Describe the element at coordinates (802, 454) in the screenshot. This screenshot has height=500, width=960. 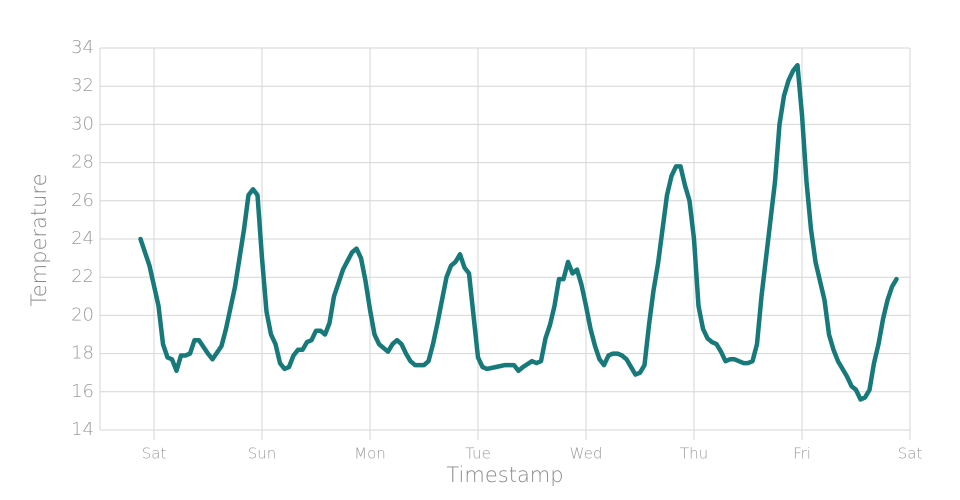
I see `x-tick-label: Fri` at that location.